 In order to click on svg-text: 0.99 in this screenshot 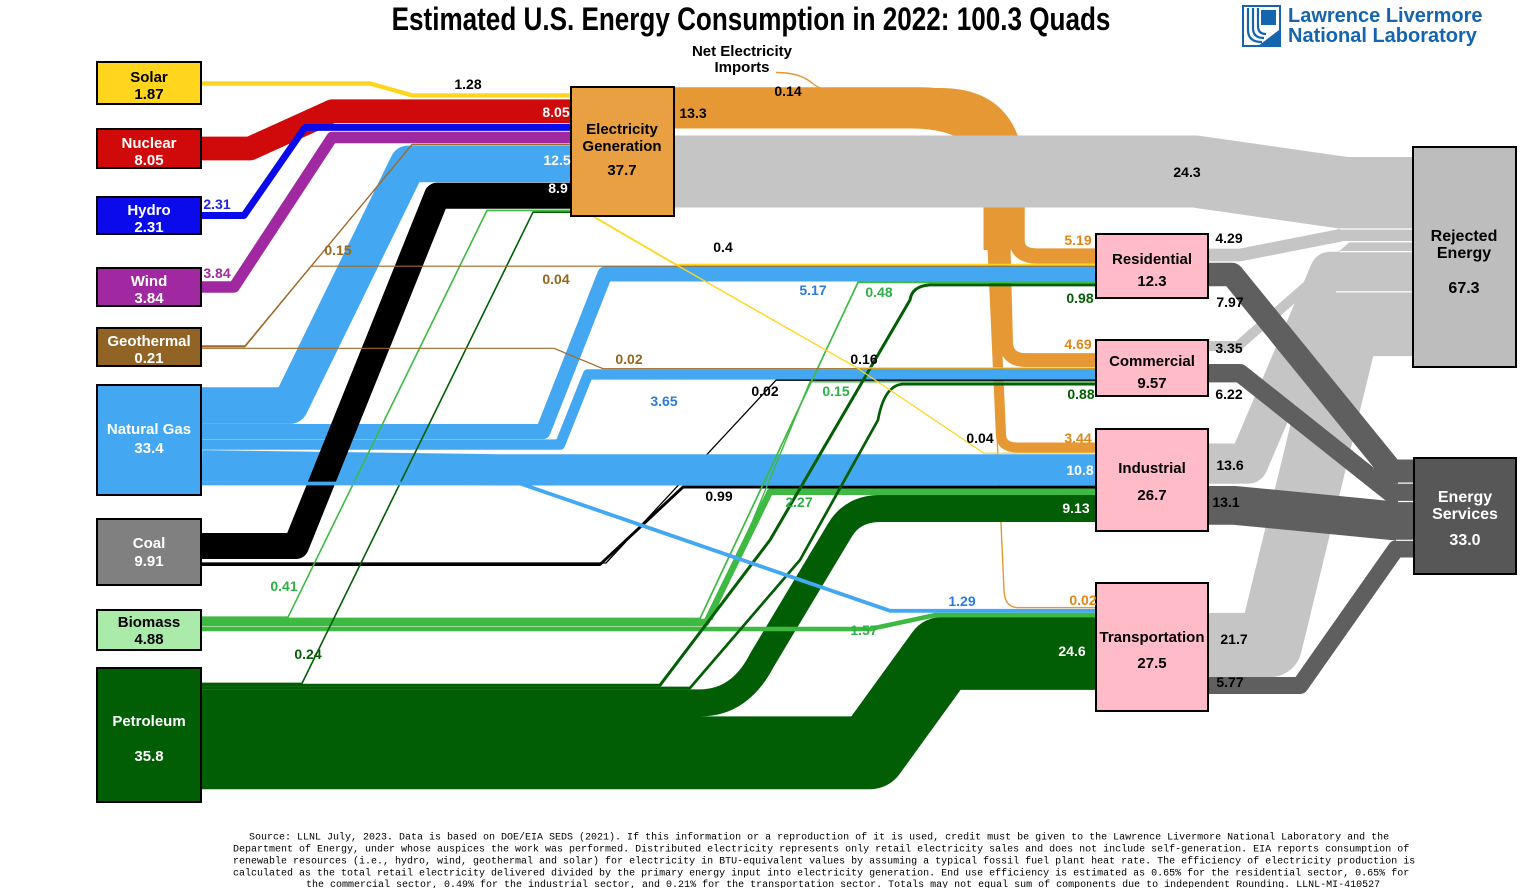, I will do `click(718, 496)`.